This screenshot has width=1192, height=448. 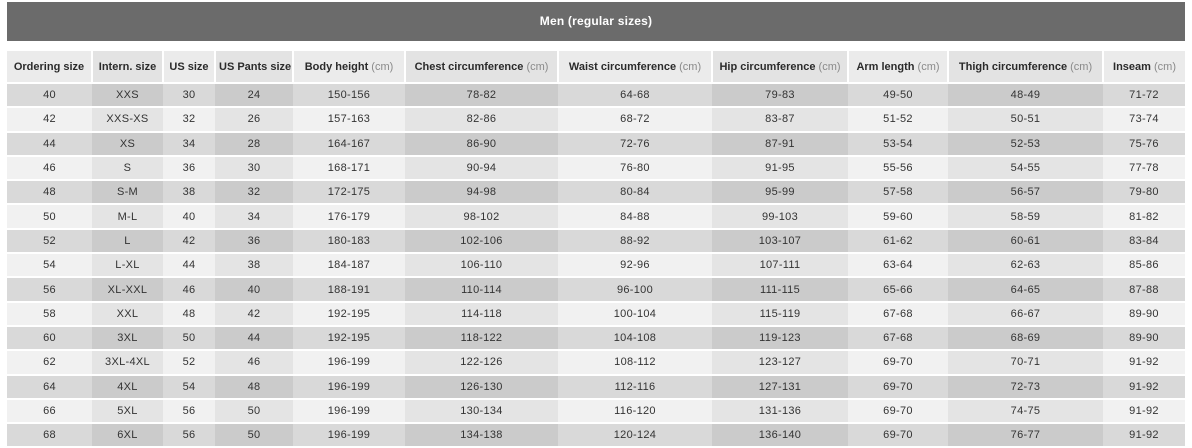 What do you see at coordinates (1144, 168) in the screenshot?
I see `table-cell: 77-78` at bounding box center [1144, 168].